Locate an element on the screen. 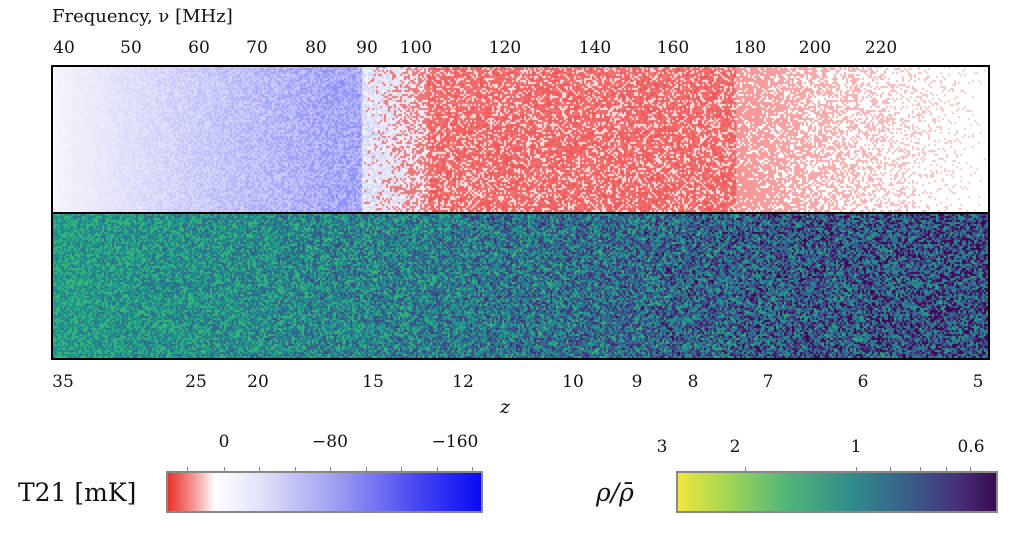 The height and width of the screenshot is (546, 1024). bottom-axis-label: z is located at coordinates (505, 407).